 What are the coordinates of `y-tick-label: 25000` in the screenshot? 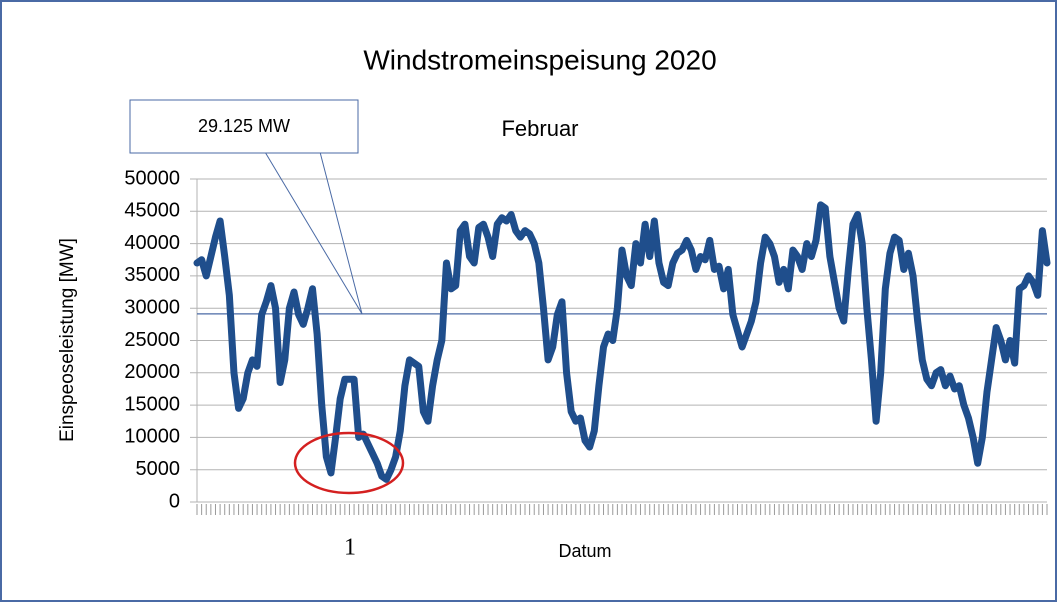 It's located at (152, 340).